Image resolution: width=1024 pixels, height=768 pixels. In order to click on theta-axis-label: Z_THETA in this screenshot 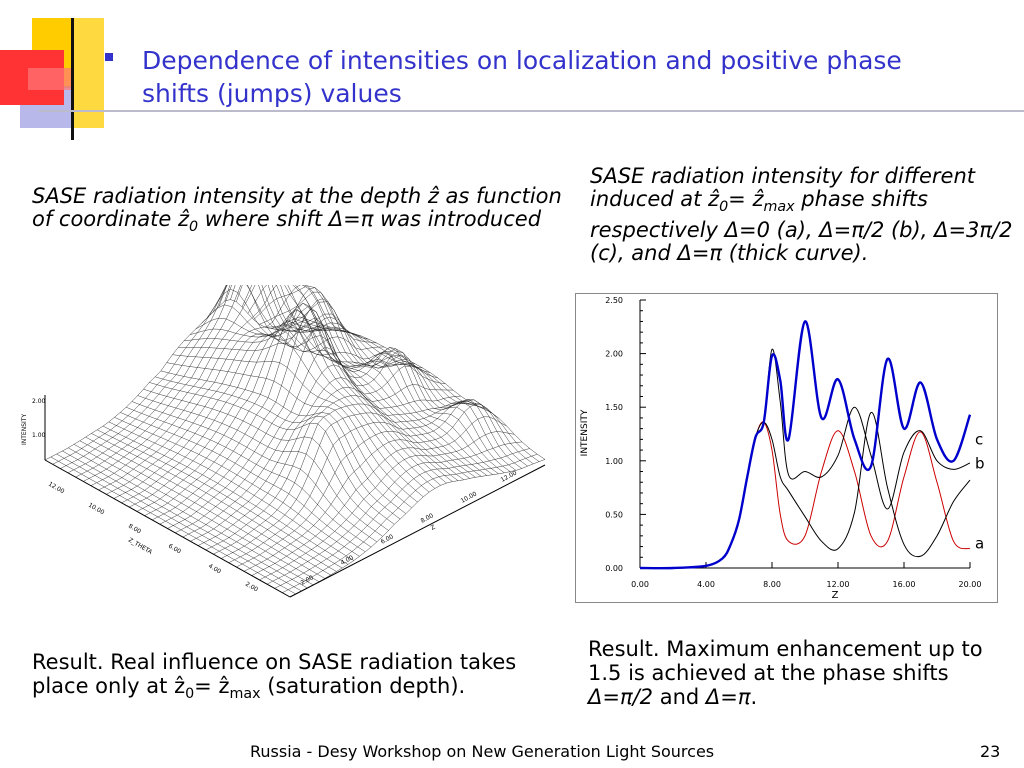, I will do `click(140, 547)`.